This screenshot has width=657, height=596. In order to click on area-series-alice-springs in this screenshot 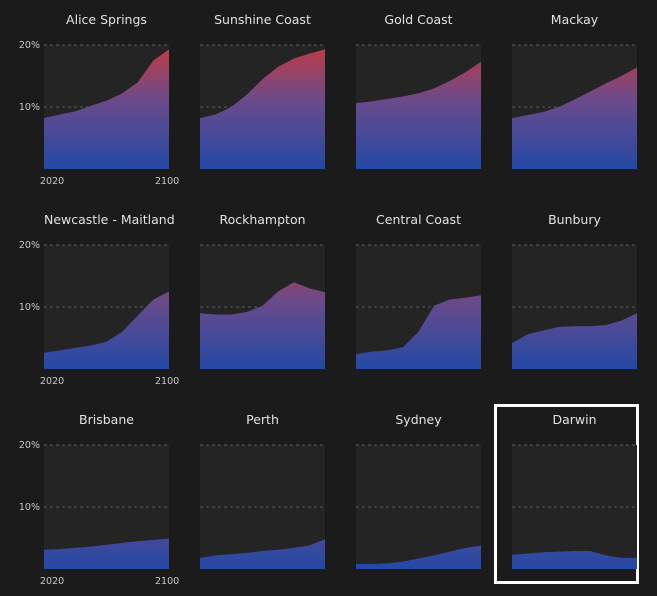, I will do `click(106, 109)`.